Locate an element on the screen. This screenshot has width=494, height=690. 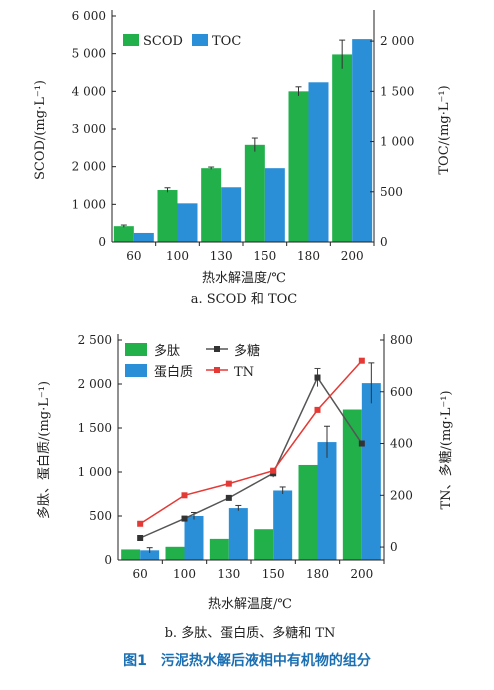
y-tick-label-right-a: 1 500 is located at coordinates (397, 91).